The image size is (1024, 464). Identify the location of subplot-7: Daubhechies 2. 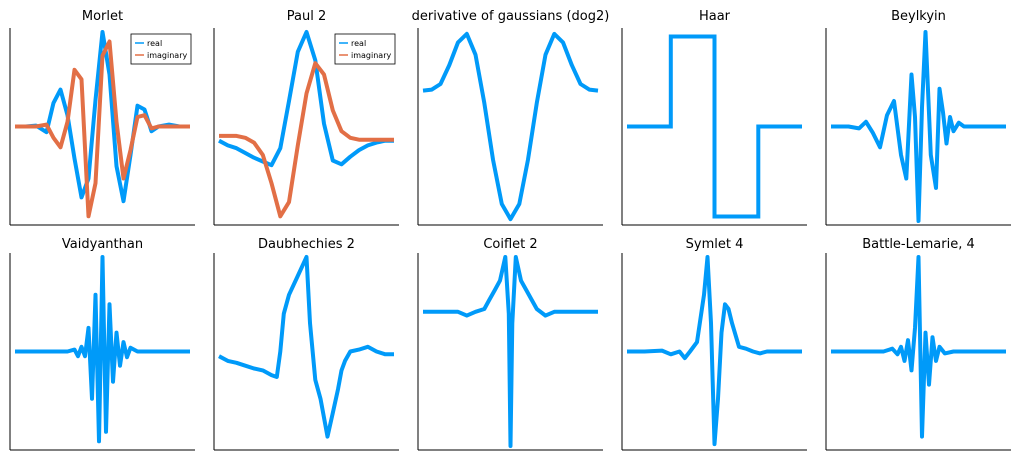
(306, 344).